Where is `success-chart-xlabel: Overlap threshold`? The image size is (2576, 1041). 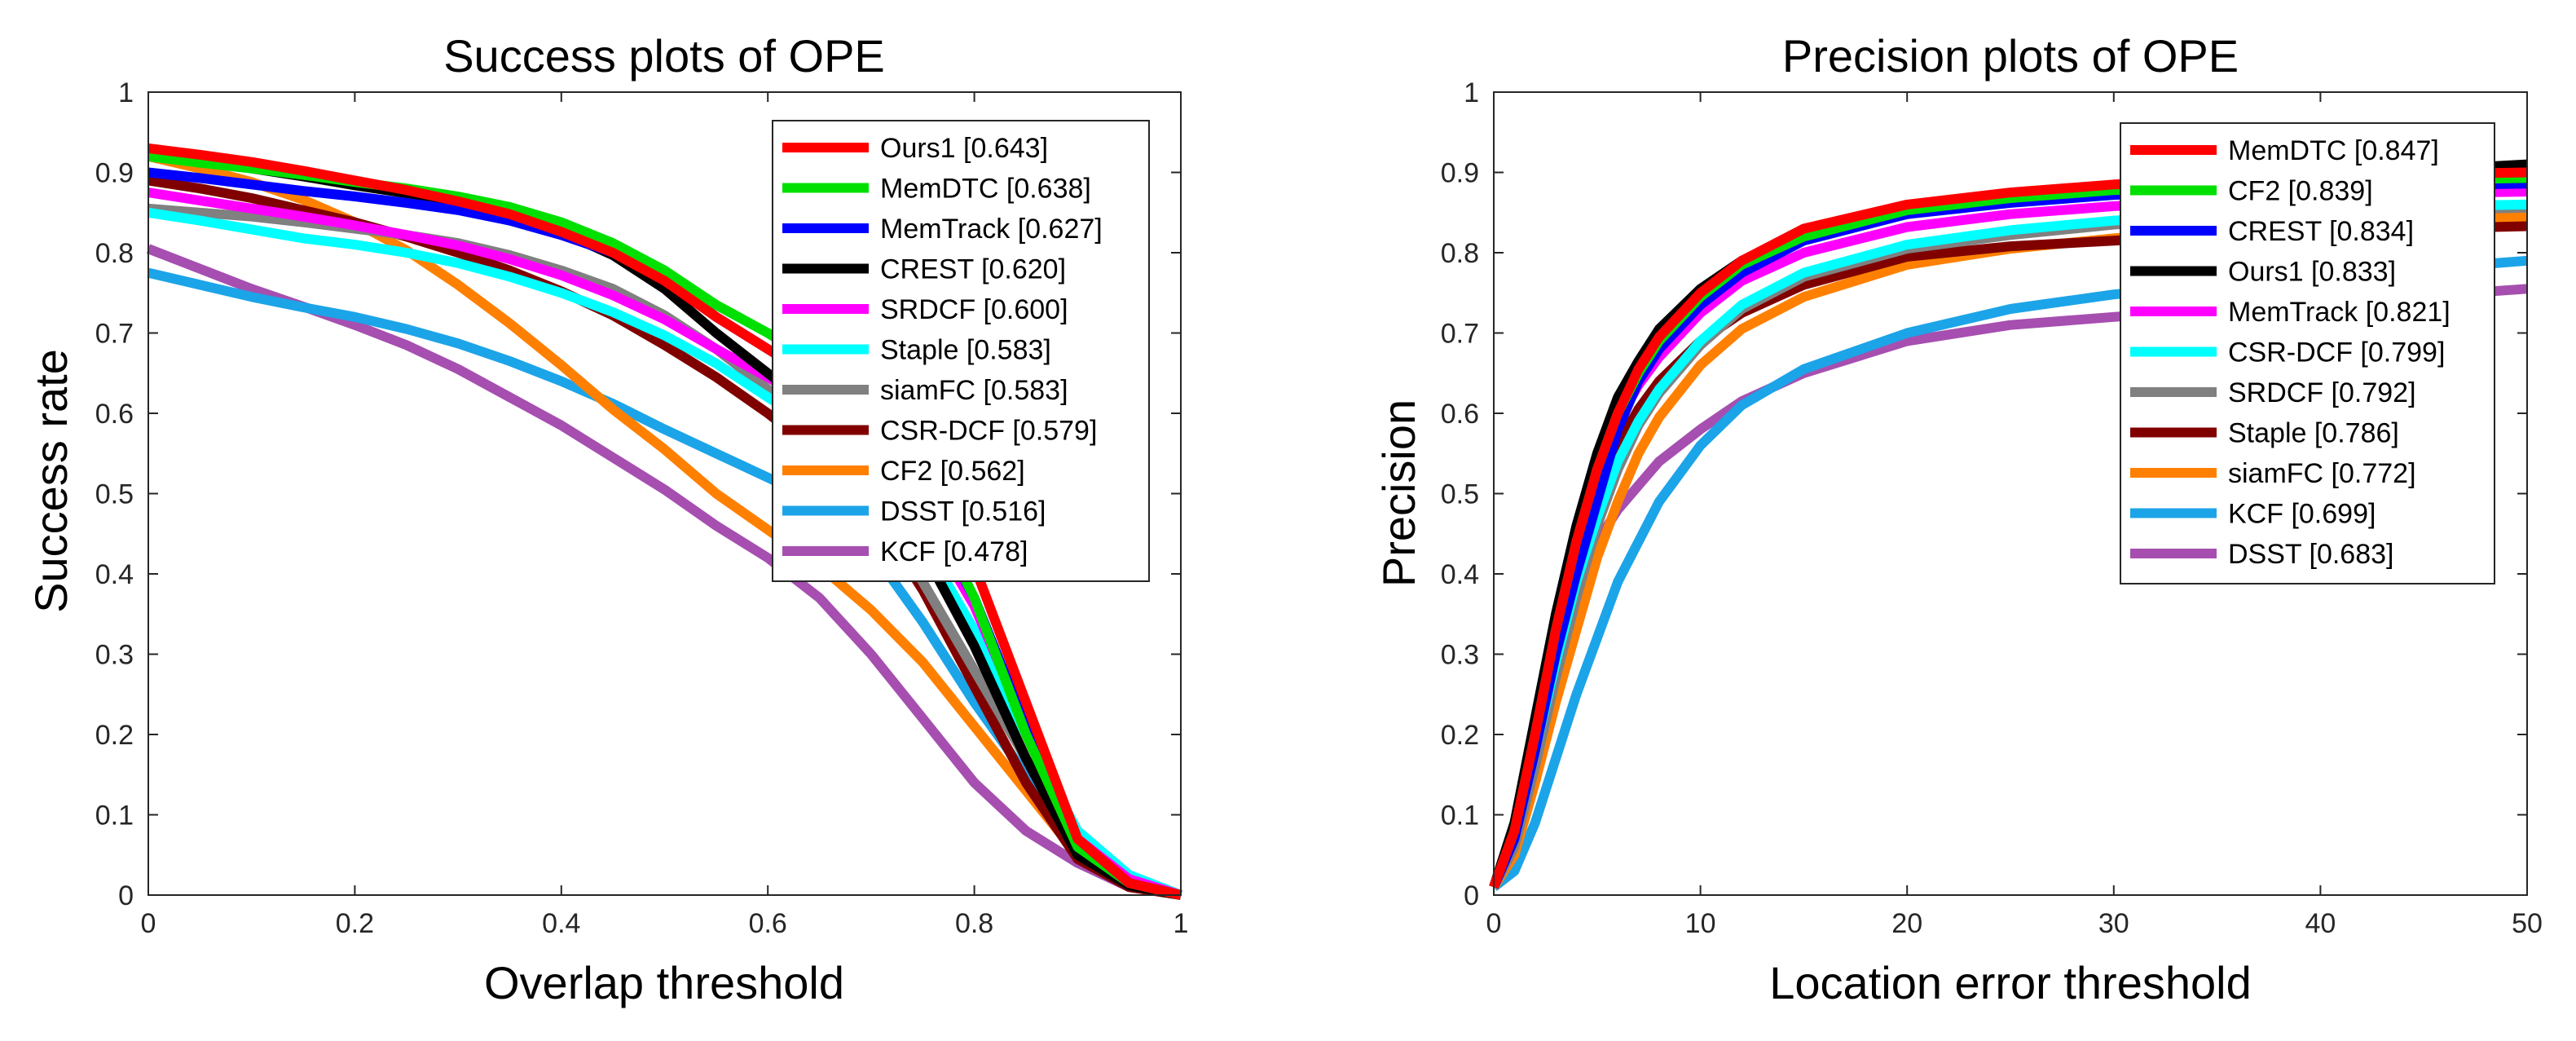 success-chart-xlabel: Overlap threshold is located at coordinates (664, 982).